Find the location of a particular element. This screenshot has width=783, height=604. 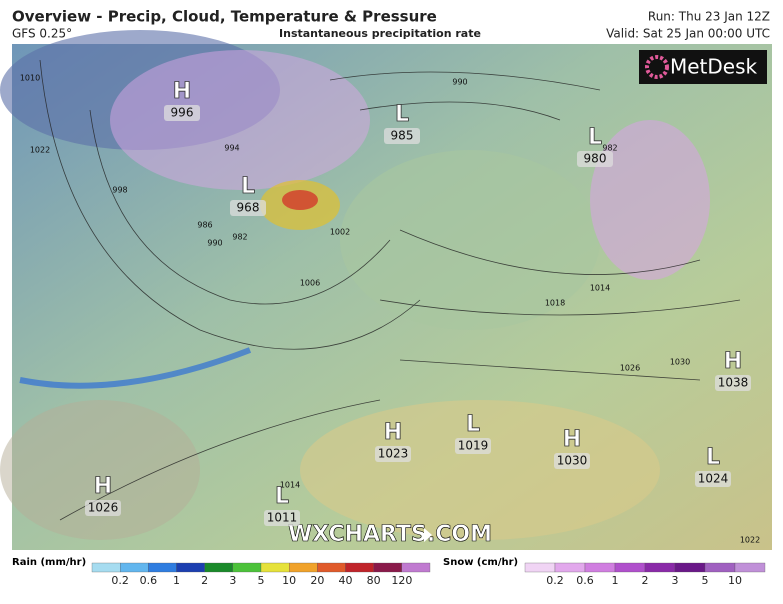

rain-legend-tick-label: 5 is located at coordinates (261, 580).